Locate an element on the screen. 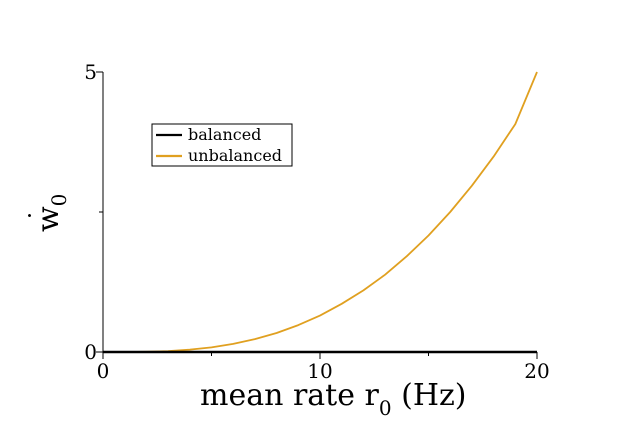 The height and width of the screenshot is (438, 617). y-axis-label: w0 is located at coordinates (51, 213).